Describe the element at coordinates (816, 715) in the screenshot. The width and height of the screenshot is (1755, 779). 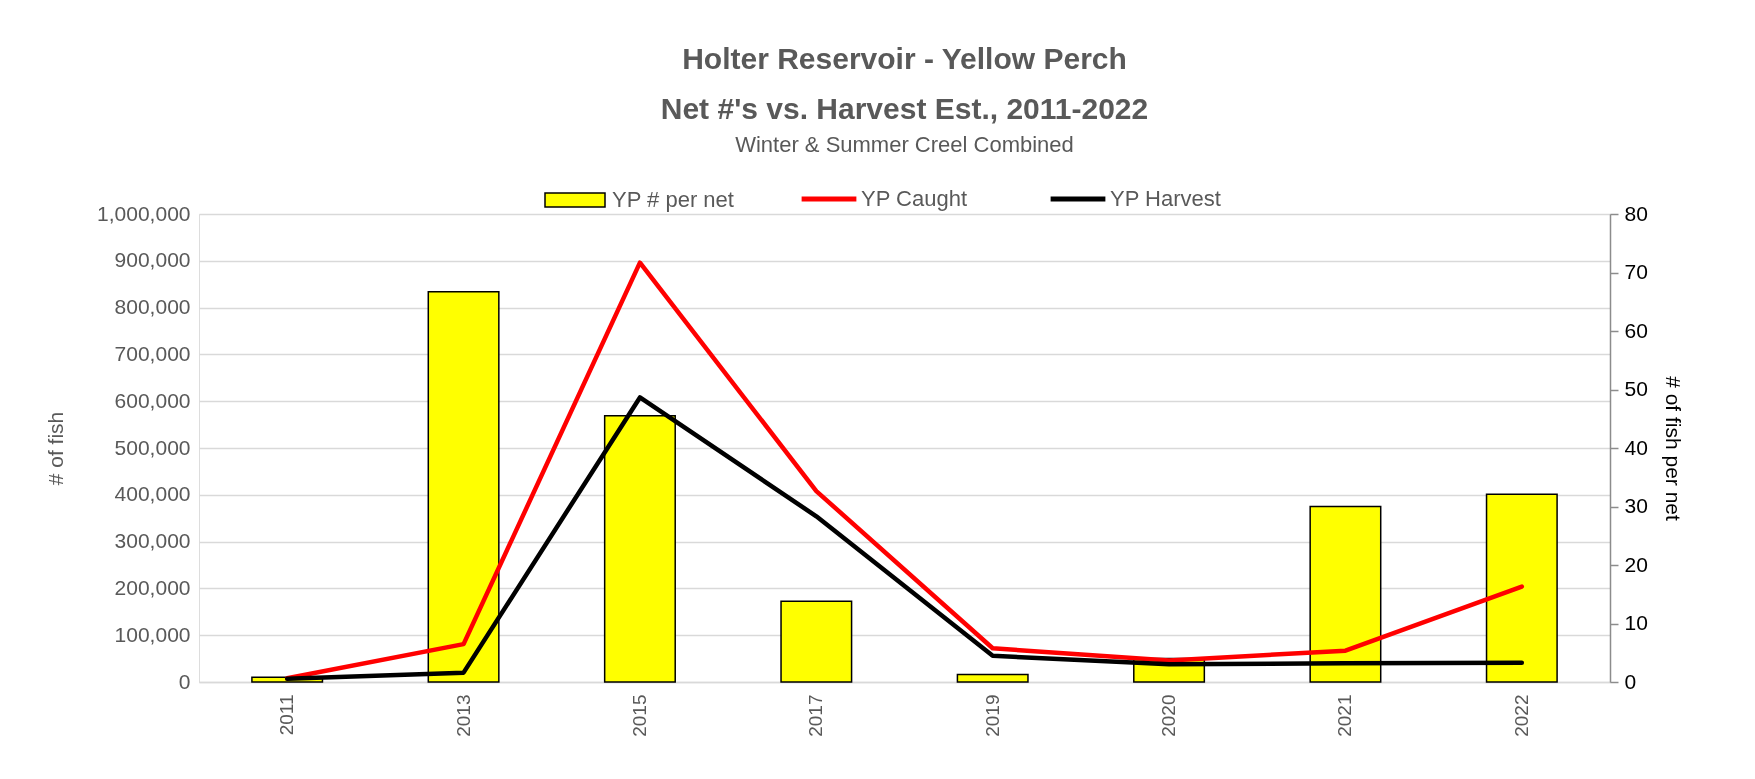
I see `x-tick-label: 2017` at that location.